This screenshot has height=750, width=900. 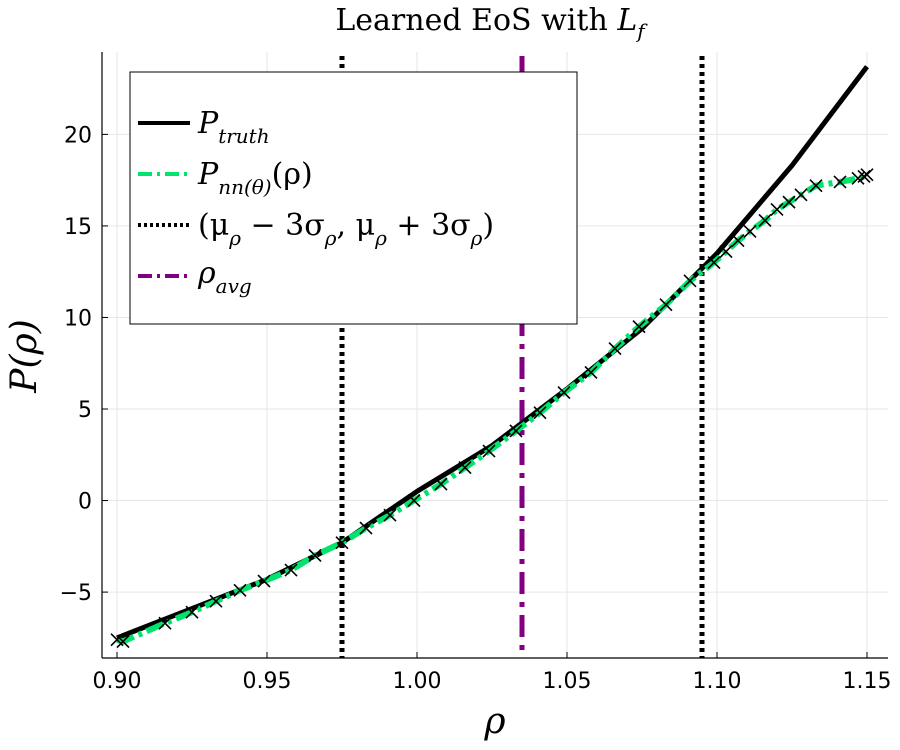 I want to click on legend-bounds-sub3: ρ, so click(x=380, y=238).